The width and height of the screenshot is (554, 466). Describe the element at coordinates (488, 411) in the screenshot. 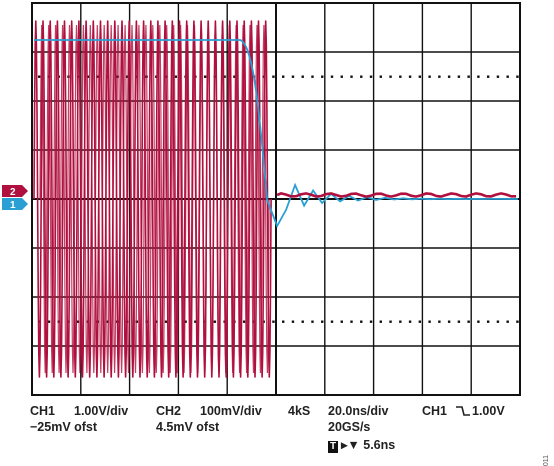

I see `trigger-level: 1.00V` at that location.